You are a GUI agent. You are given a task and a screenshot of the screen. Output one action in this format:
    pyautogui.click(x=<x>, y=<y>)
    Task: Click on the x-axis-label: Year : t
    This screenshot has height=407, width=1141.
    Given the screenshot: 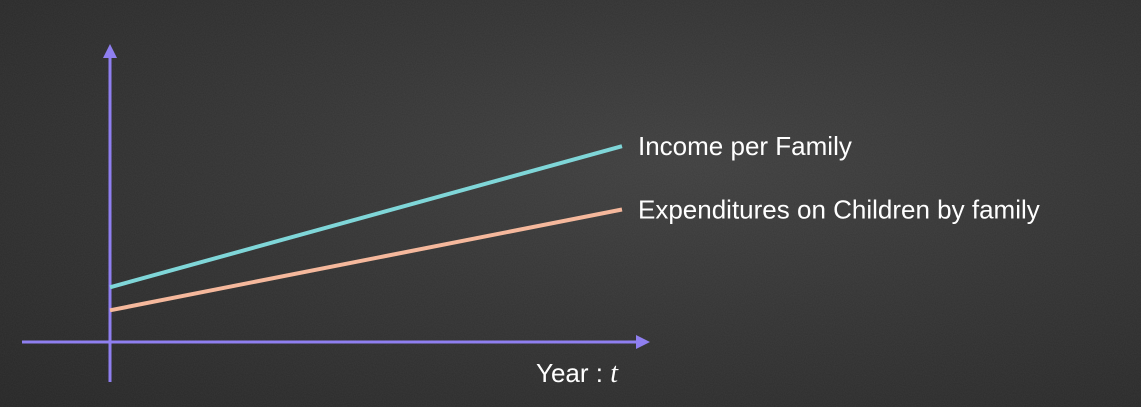 What is the action you would take?
    pyautogui.click(x=577, y=373)
    